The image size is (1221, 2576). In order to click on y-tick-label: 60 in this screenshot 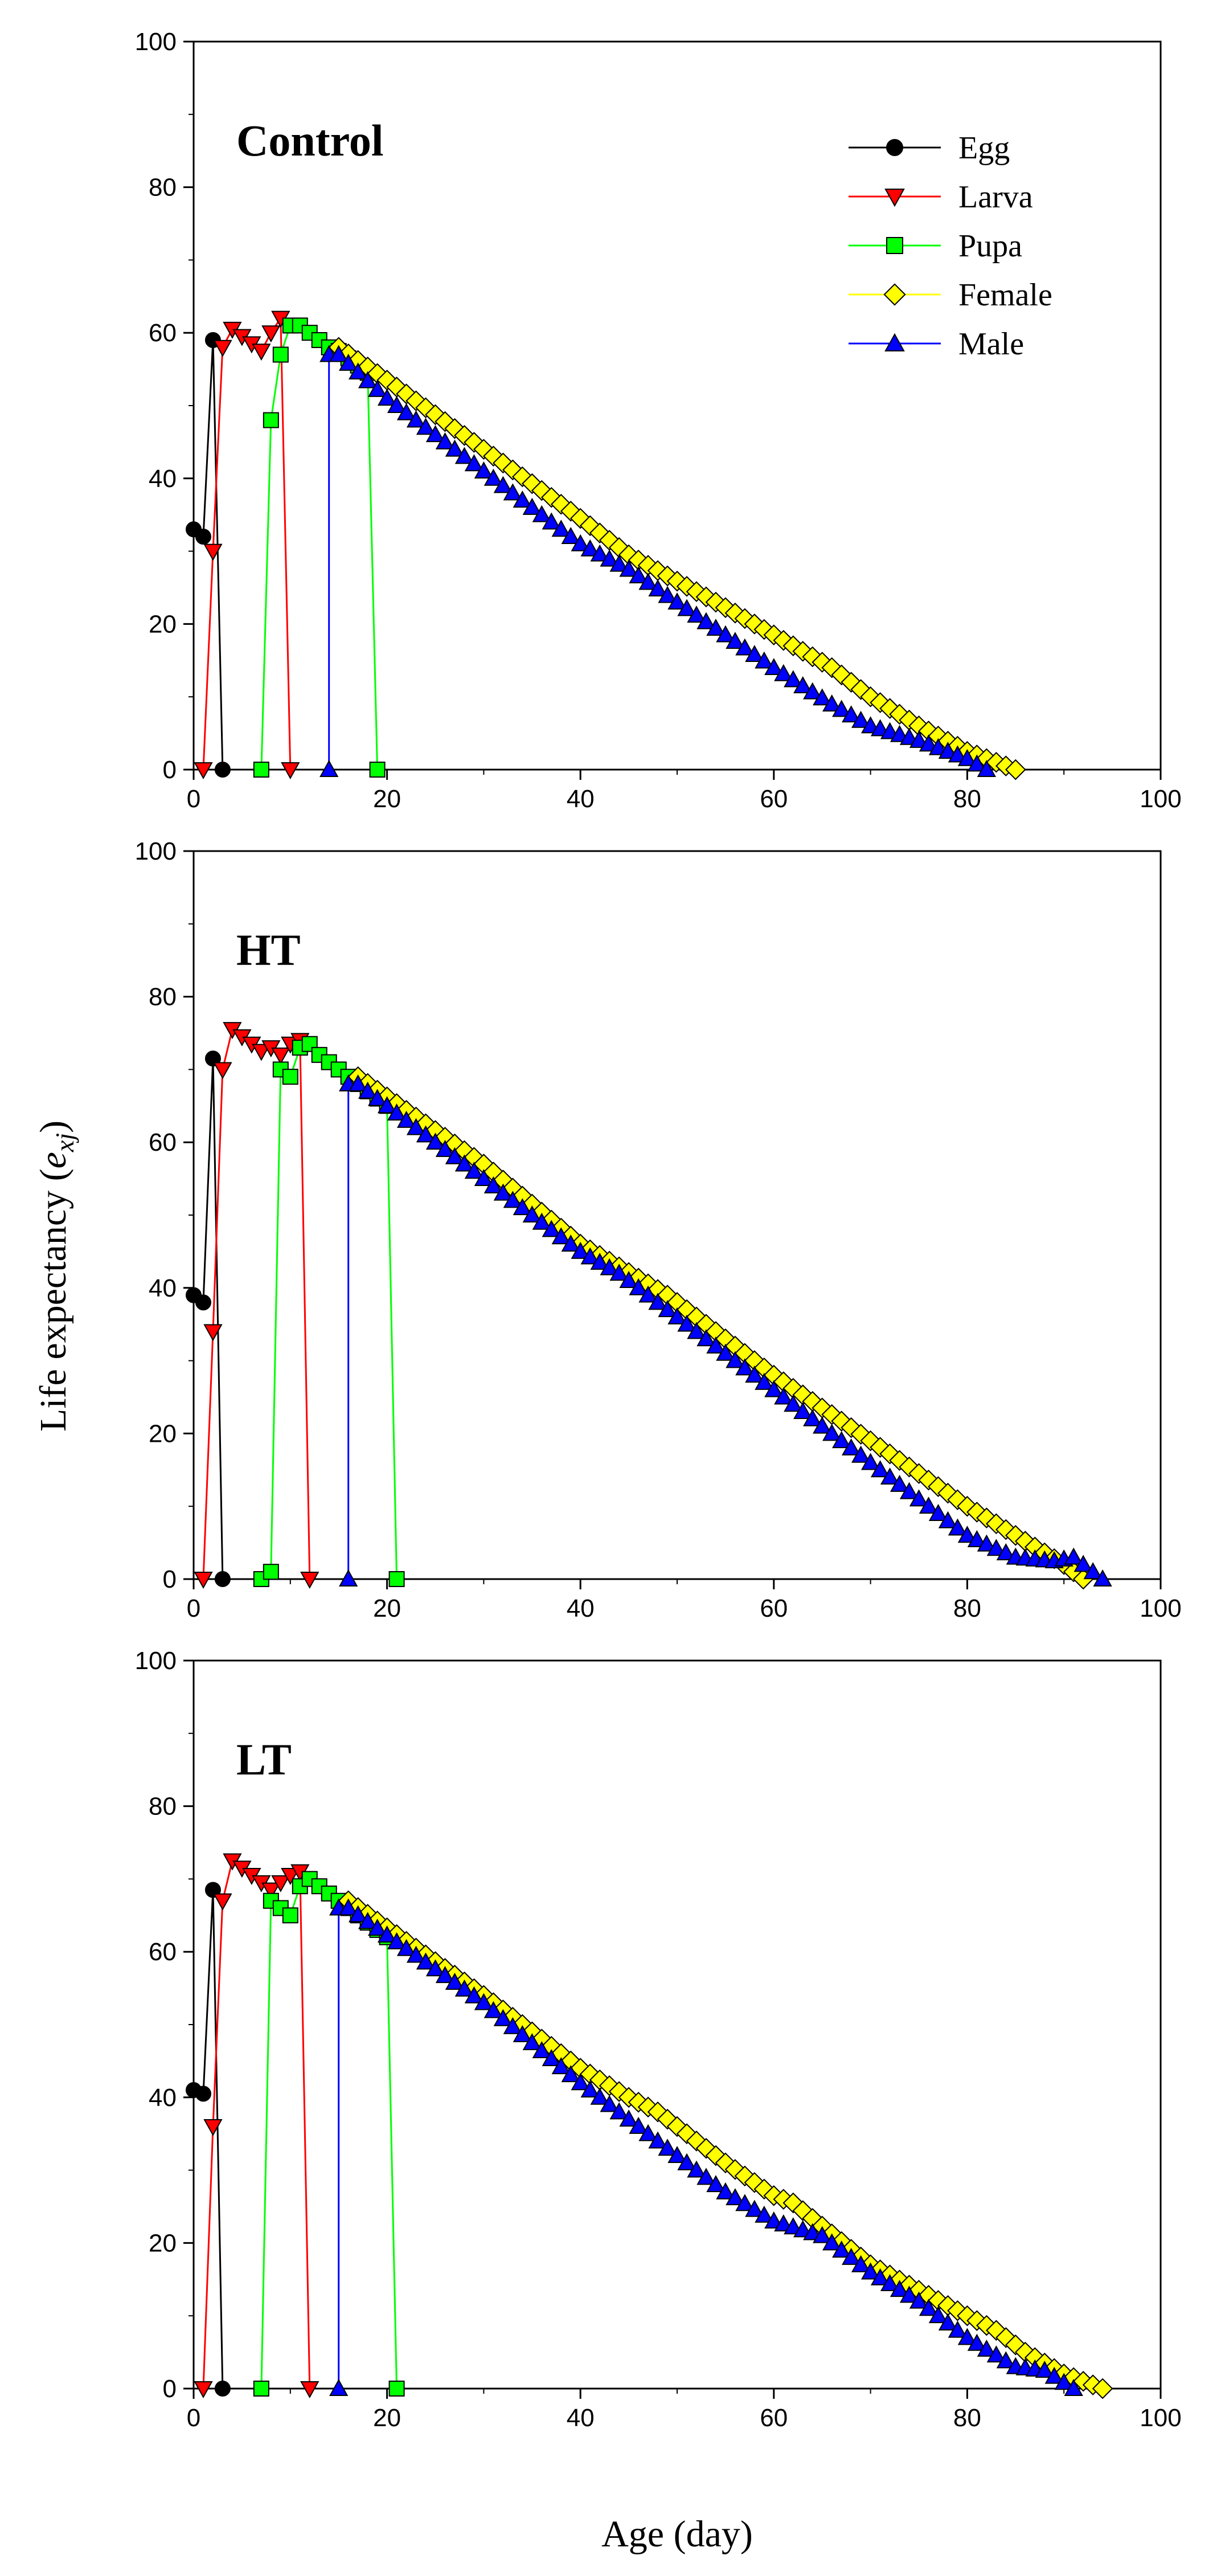, I will do `click(163, 1142)`.